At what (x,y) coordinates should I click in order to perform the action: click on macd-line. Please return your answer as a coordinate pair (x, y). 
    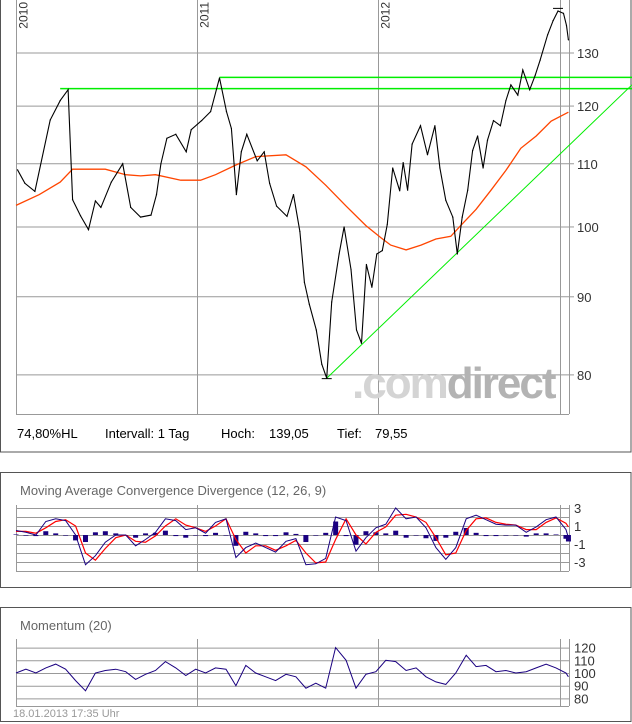
    Looking at the image, I should click on (292, 536).